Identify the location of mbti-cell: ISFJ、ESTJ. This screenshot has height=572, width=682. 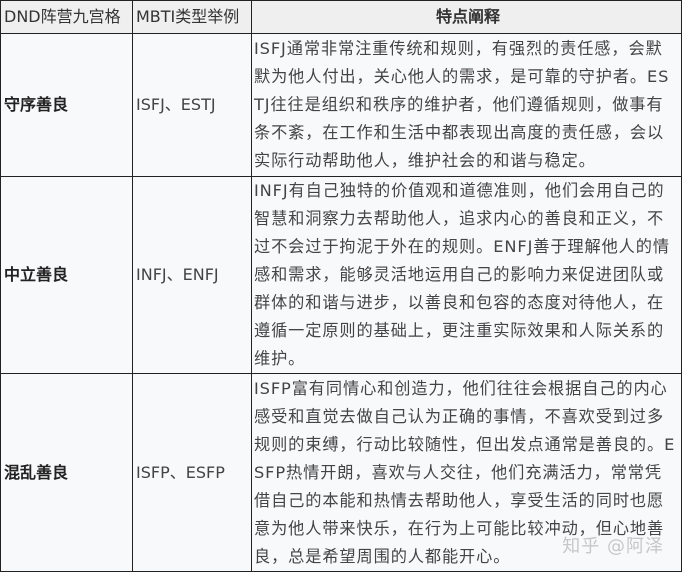
(192, 105).